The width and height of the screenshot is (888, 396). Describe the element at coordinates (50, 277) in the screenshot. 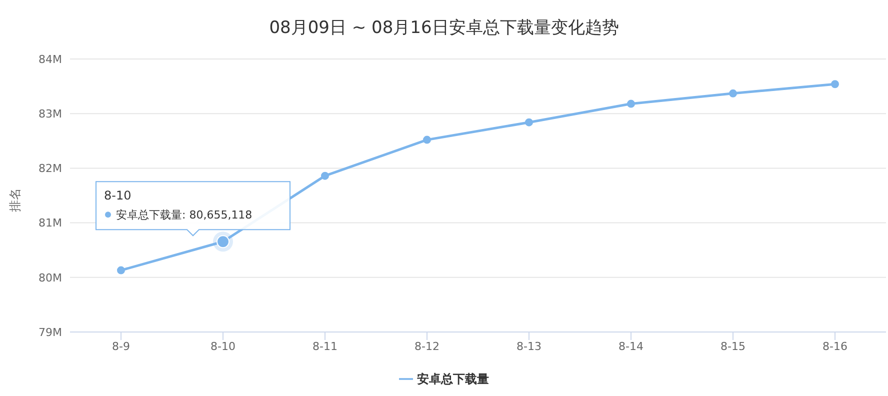

I see `y-tick-label: 80M` at that location.